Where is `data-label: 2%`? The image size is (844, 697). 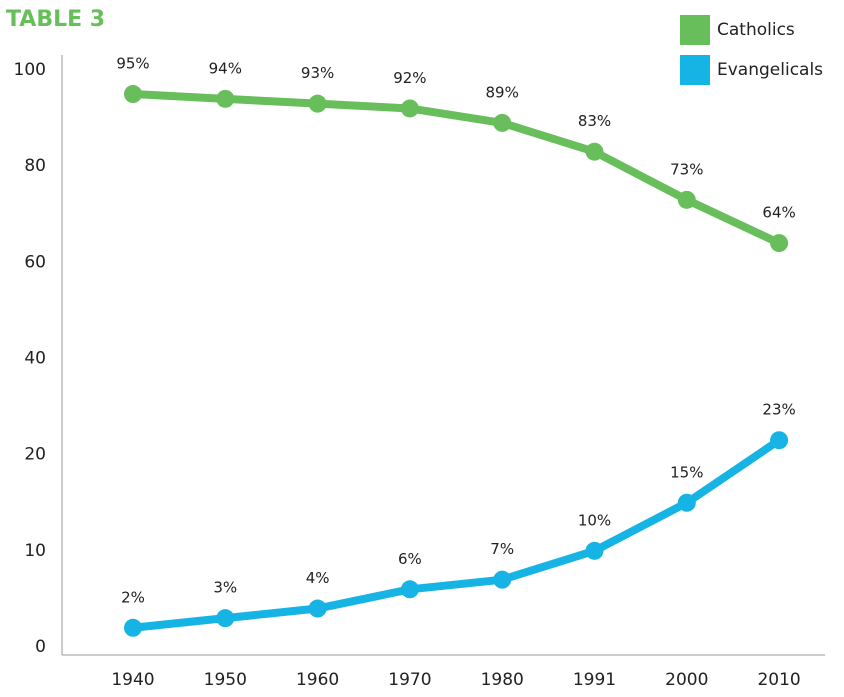 data-label: 2% is located at coordinates (133, 597).